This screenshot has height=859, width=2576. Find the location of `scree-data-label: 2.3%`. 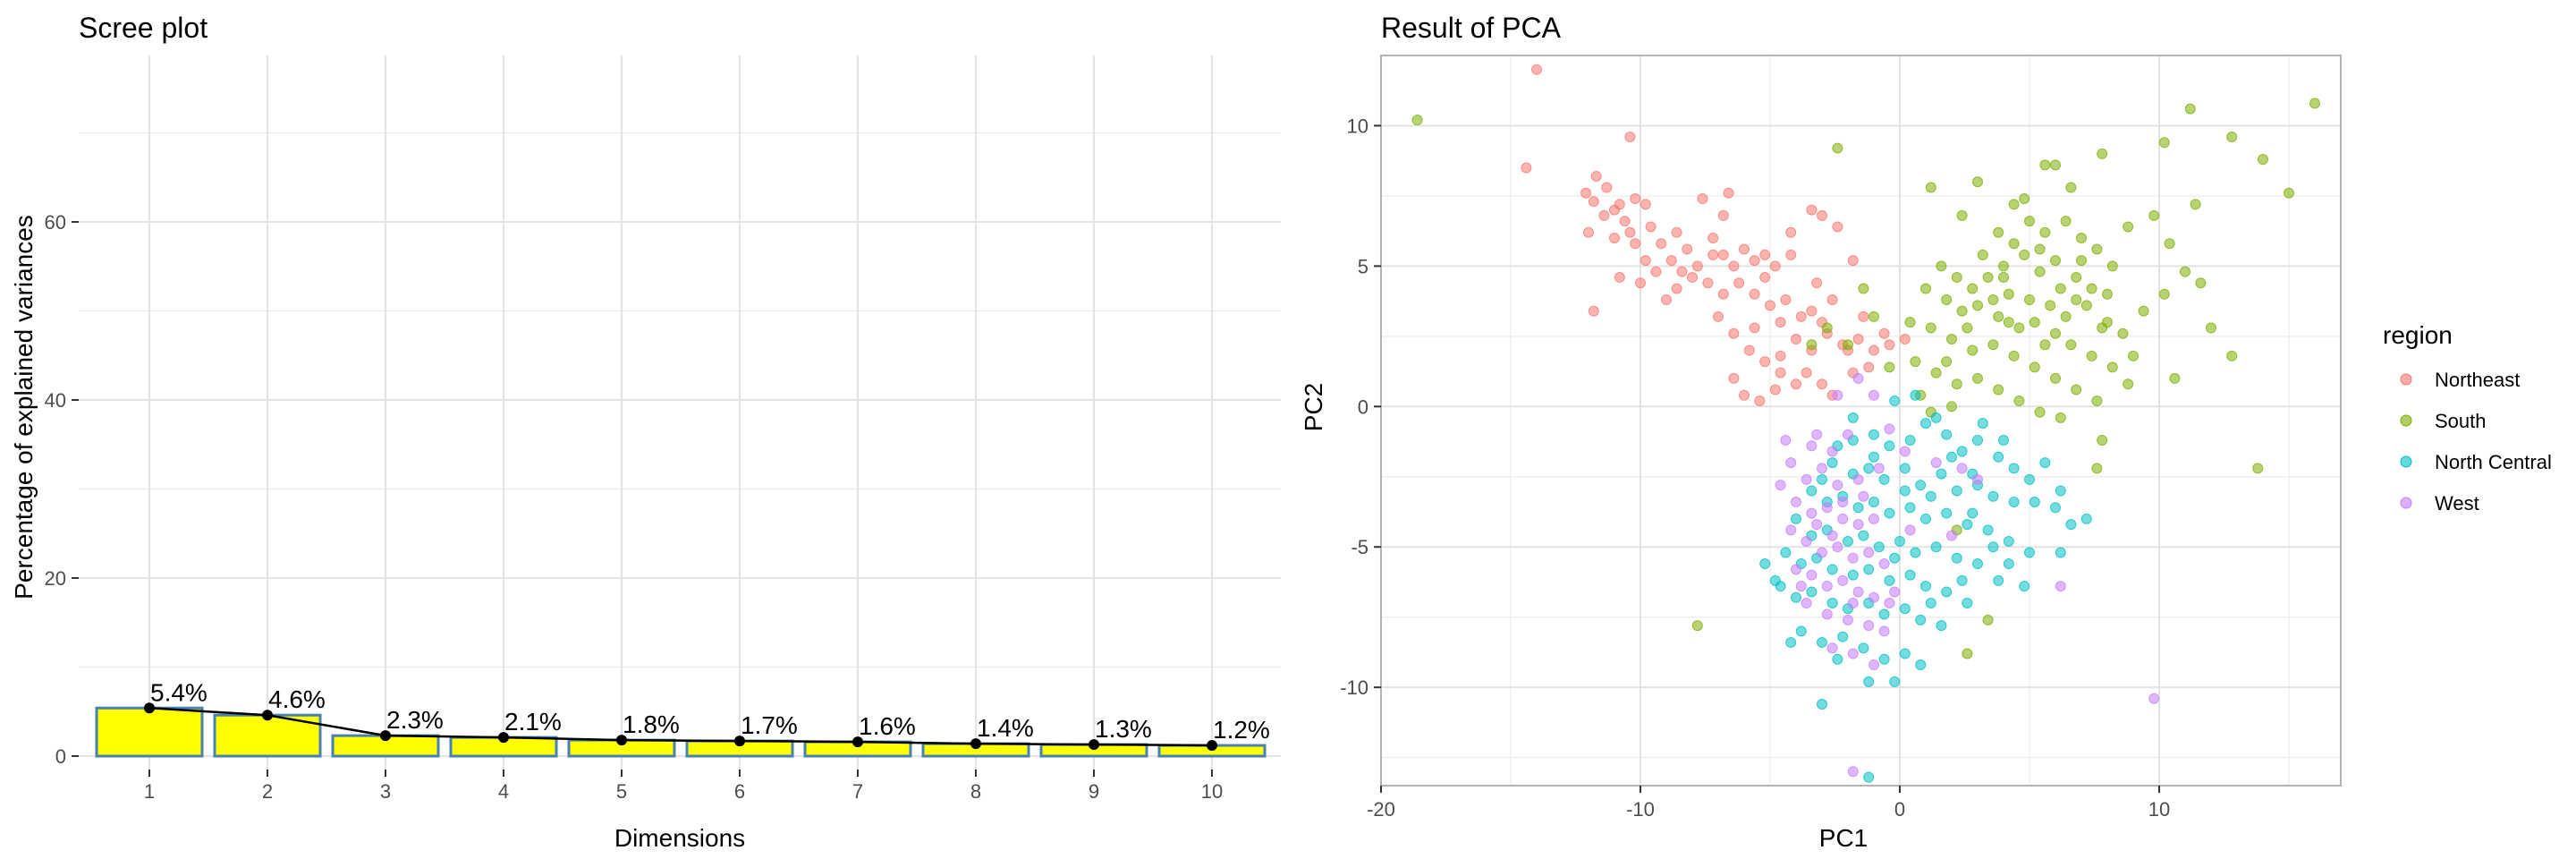

scree-data-label: 2.3% is located at coordinates (415, 720).